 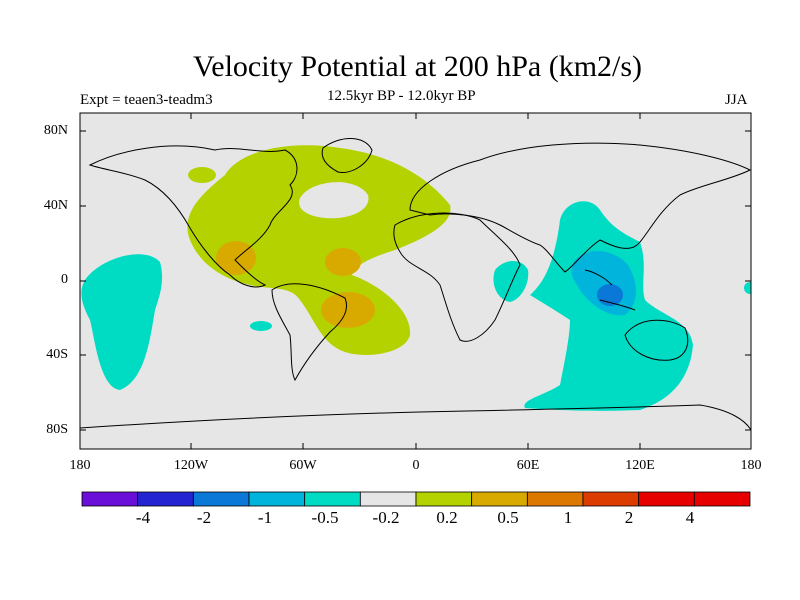 I want to click on contour-negative-pacific, so click(x=122, y=322).